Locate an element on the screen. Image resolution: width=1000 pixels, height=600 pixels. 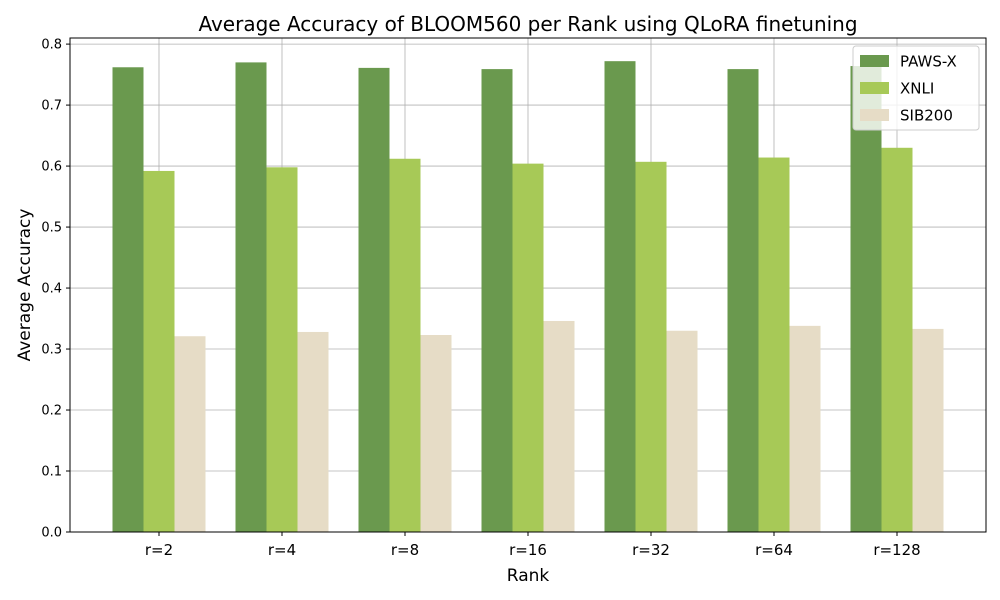
bar-xnli-r16 is located at coordinates (528, 347).